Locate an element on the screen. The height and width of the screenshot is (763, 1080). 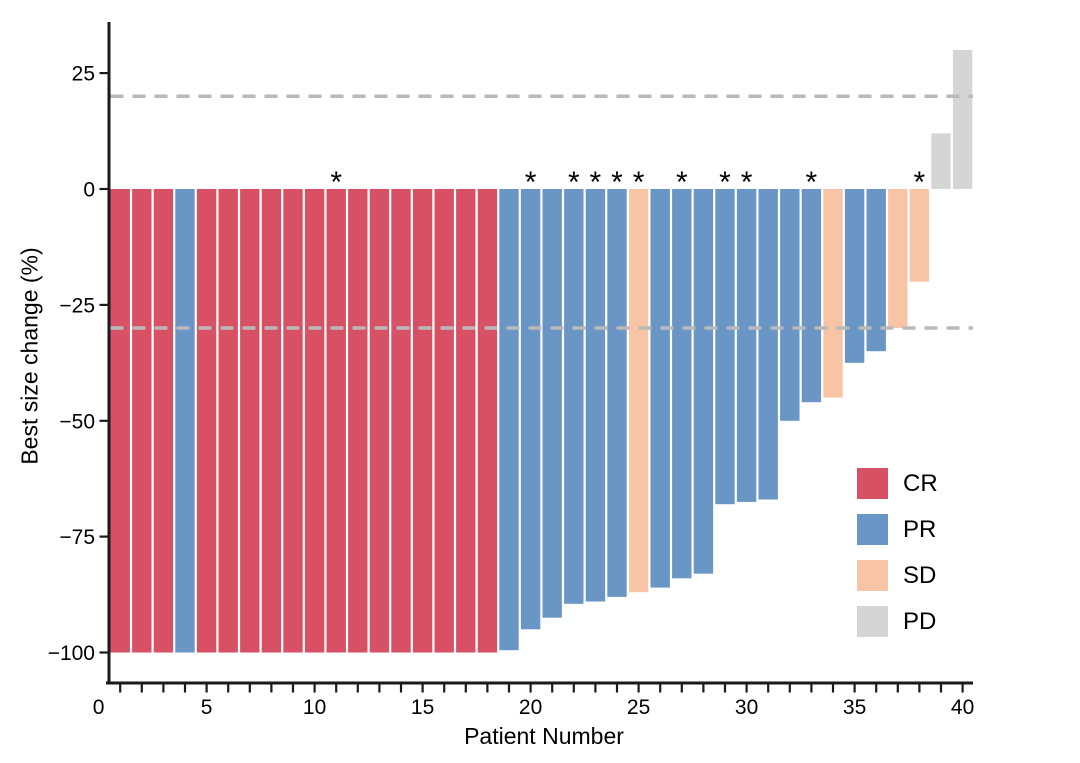
y-tick-label: 25 is located at coordinates (83, 74).